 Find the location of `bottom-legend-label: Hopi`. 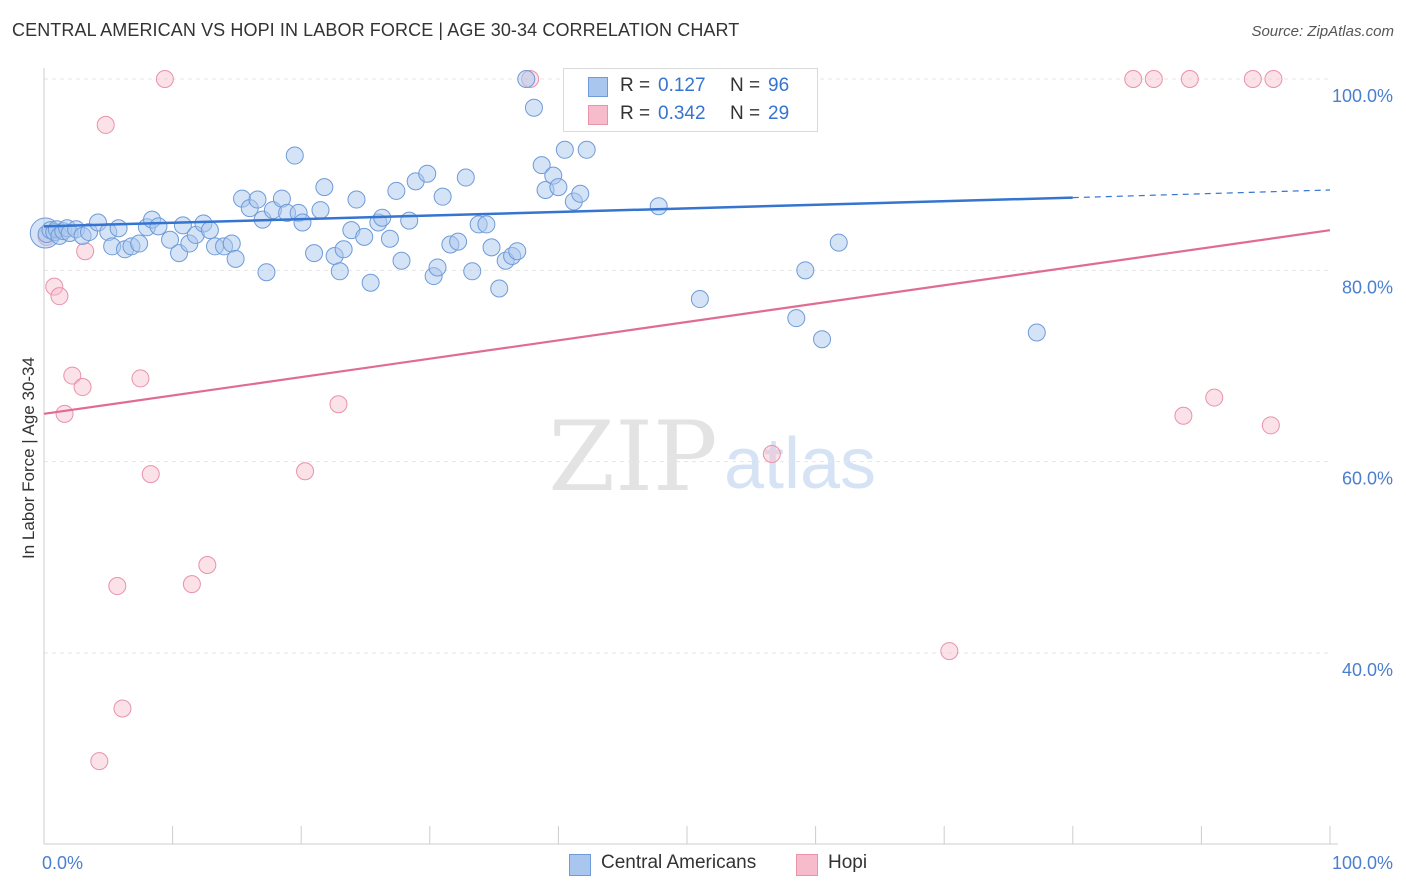

bottom-legend-label: Hopi is located at coordinates (848, 862).